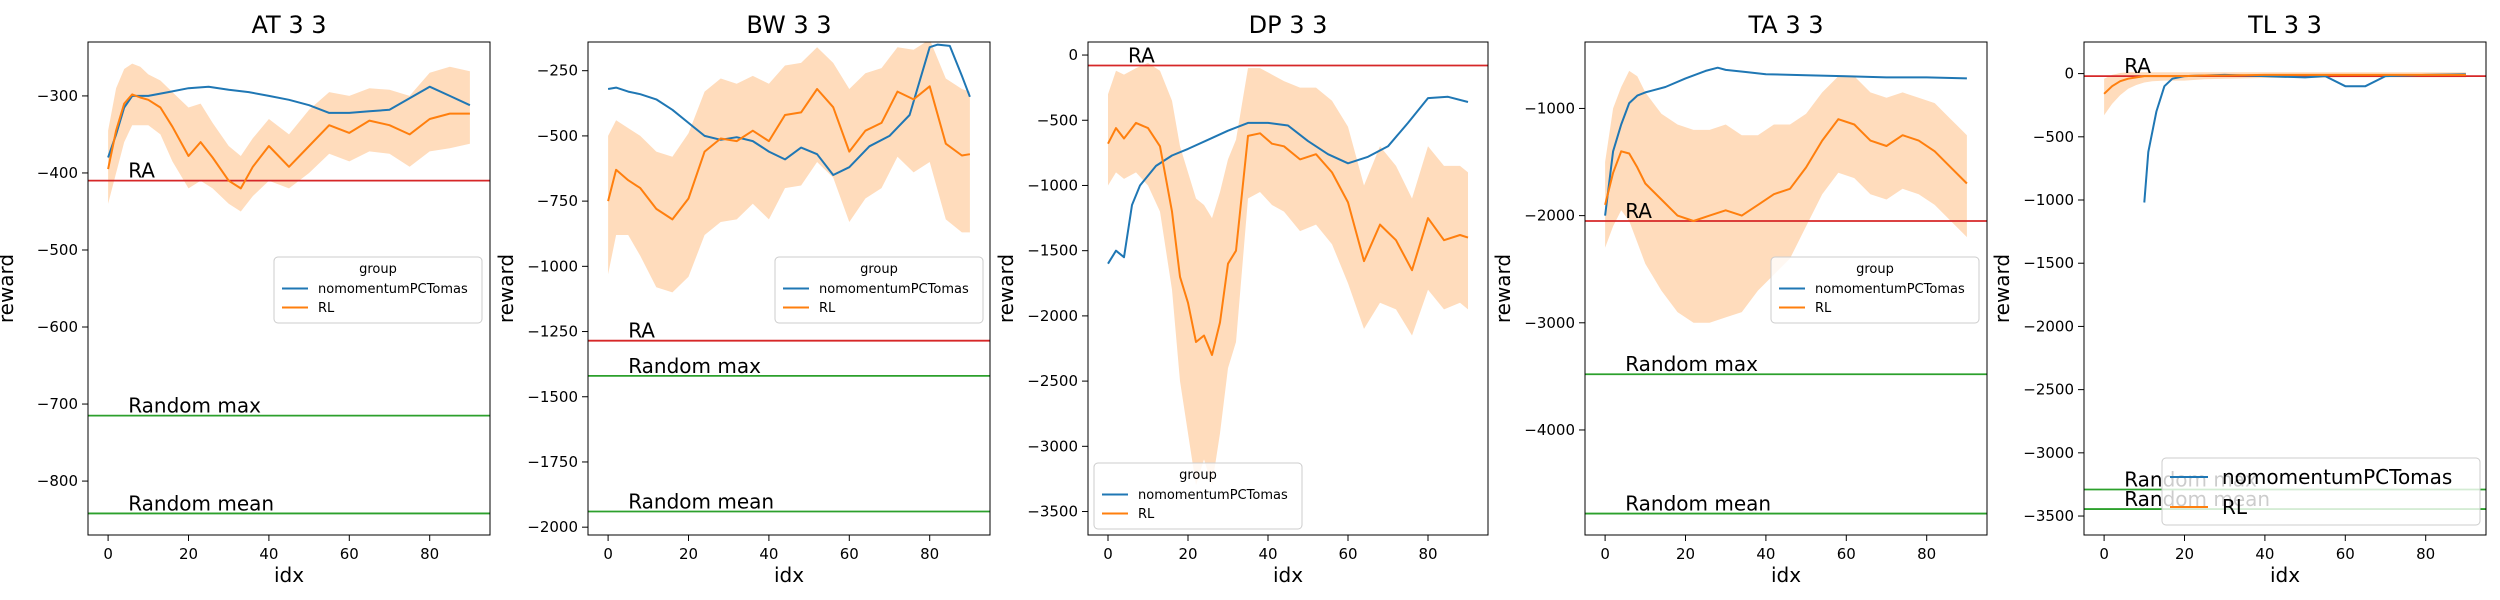 The height and width of the screenshot is (600, 2500). Describe the element at coordinates (557, 71) in the screenshot. I see `y-tick-label: −250` at that location.